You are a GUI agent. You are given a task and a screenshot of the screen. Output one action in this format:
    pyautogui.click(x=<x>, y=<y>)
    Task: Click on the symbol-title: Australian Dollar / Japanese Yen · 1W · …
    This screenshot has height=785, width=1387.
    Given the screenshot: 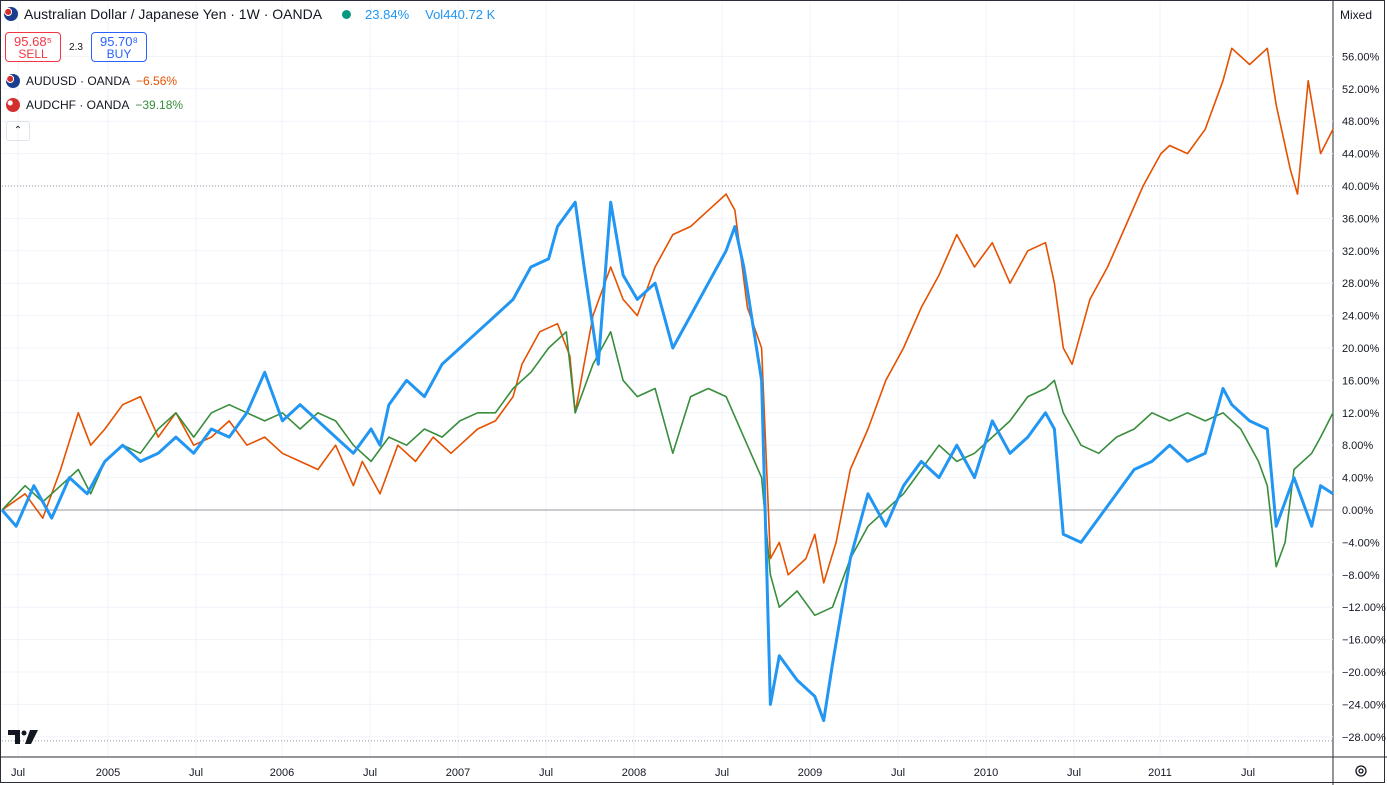 What is the action you would take?
    pyautogui.click(x=173, y=14)
    